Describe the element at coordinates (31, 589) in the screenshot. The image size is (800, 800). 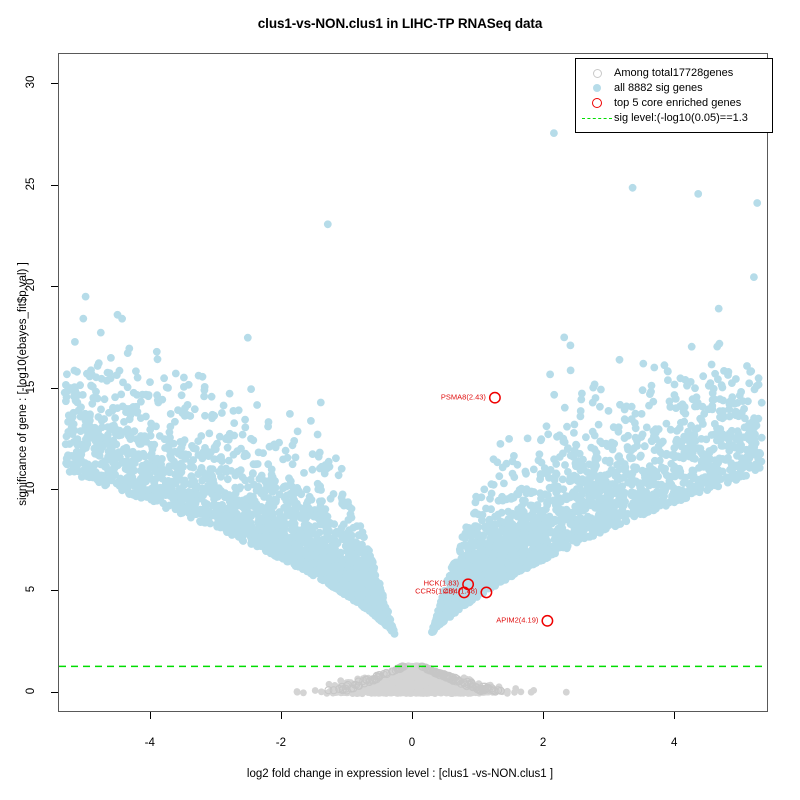
I see `y-tick-label: 5` at that location.